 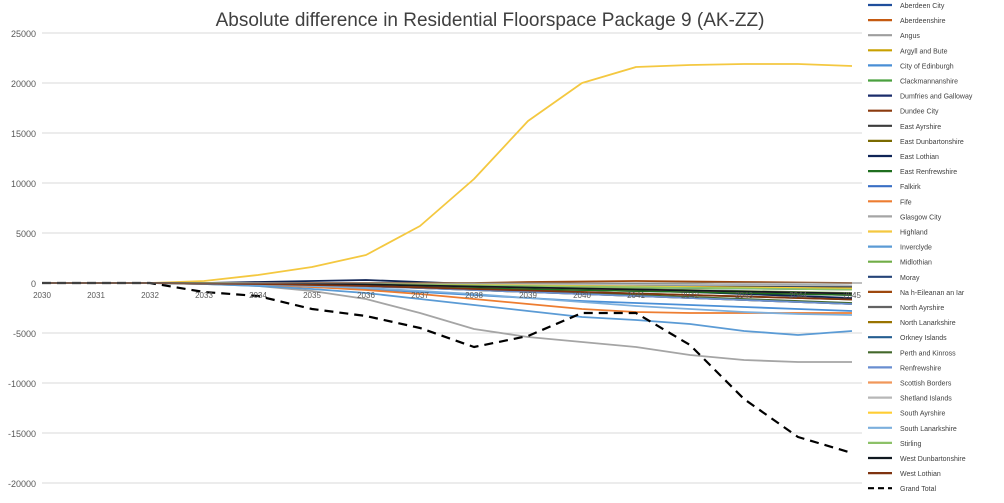 I want to click on legend-label: Midlothian, so click(x=916, y=263).